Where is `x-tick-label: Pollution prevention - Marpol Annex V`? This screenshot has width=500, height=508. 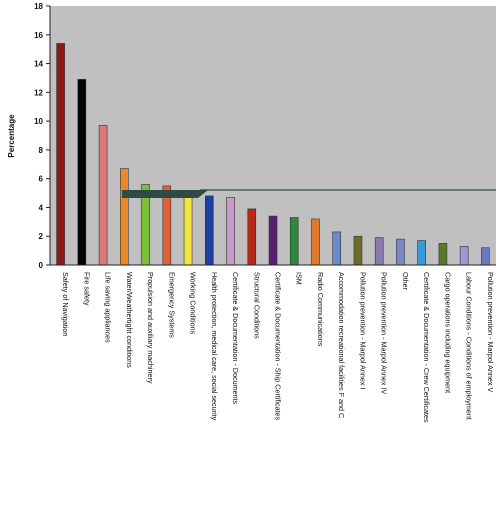
x-tick-label: Pollution prevention - Marpol Annex V is located at coordinates (490, 332).